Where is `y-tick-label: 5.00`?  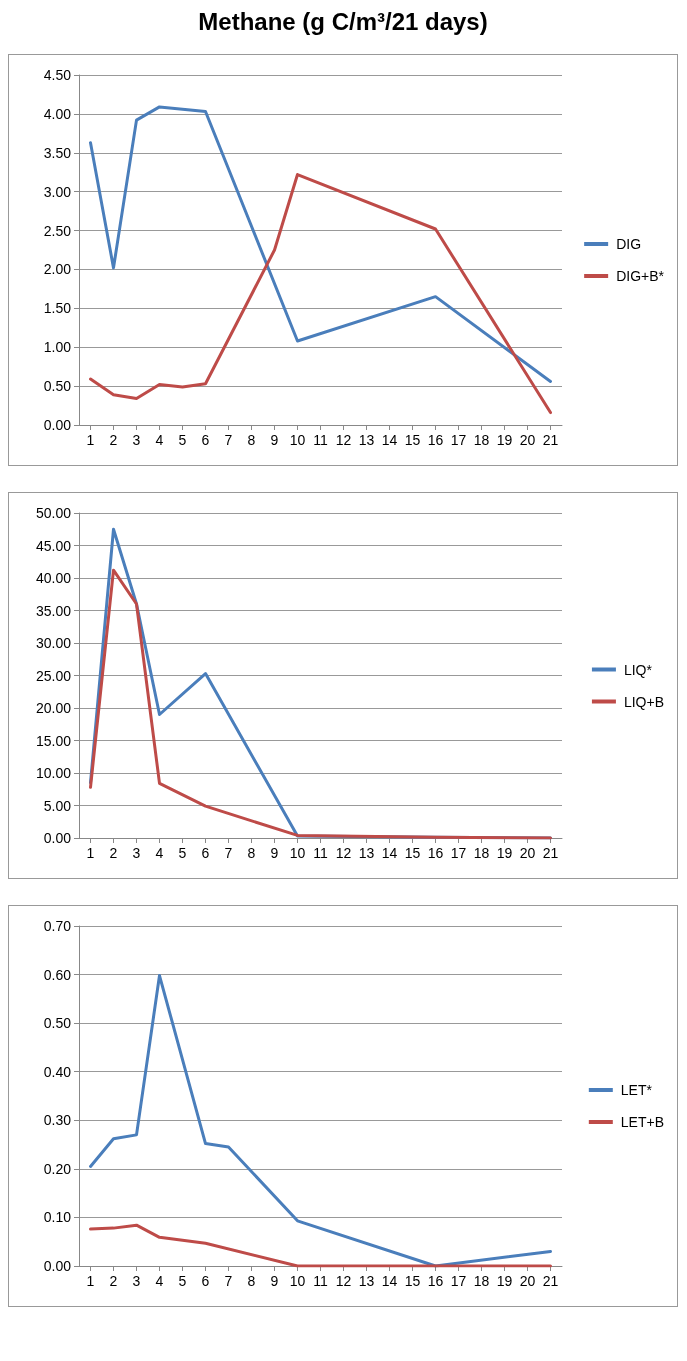 y-tick-label: 5.00 is located at coordinates (57, 805).